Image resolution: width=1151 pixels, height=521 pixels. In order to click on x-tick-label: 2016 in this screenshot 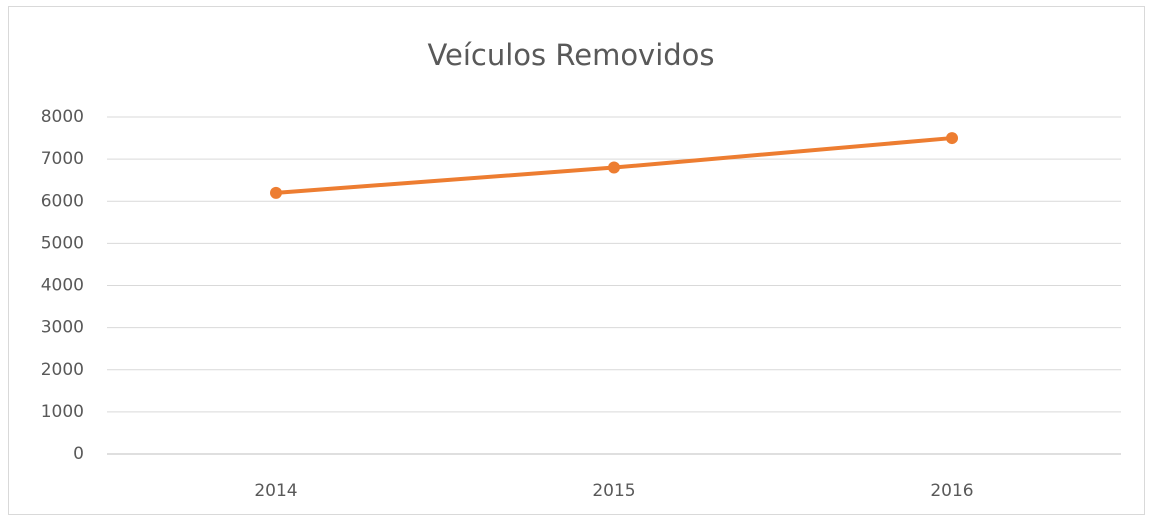, I will do `click(951, 491)`.